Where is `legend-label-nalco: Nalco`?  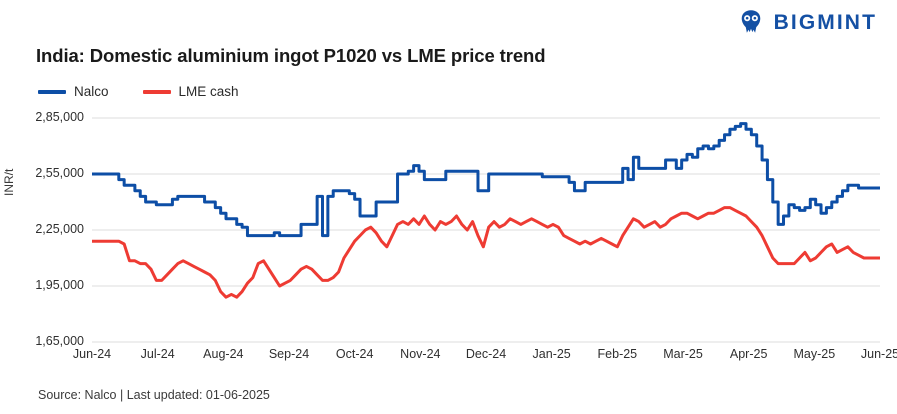 legend-label-nalco: Nalco is located at coordinates (91, 91).